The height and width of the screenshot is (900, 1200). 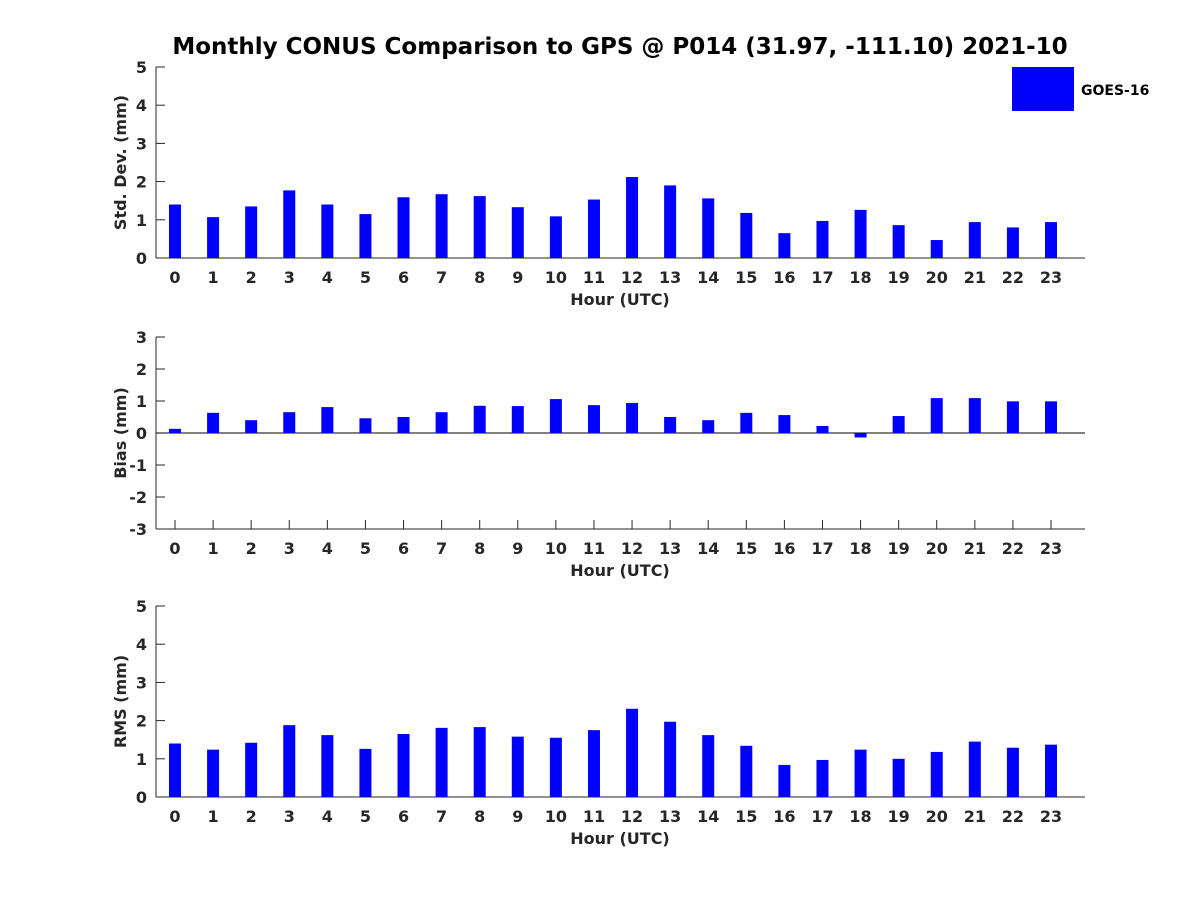 I want to click on std-dev-x-tick-label: 11, so click(x=594, y=277).